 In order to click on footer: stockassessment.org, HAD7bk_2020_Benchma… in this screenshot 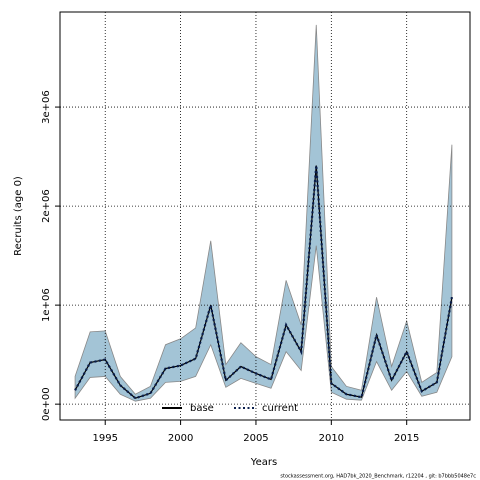, I will do `click(378, 477)`.